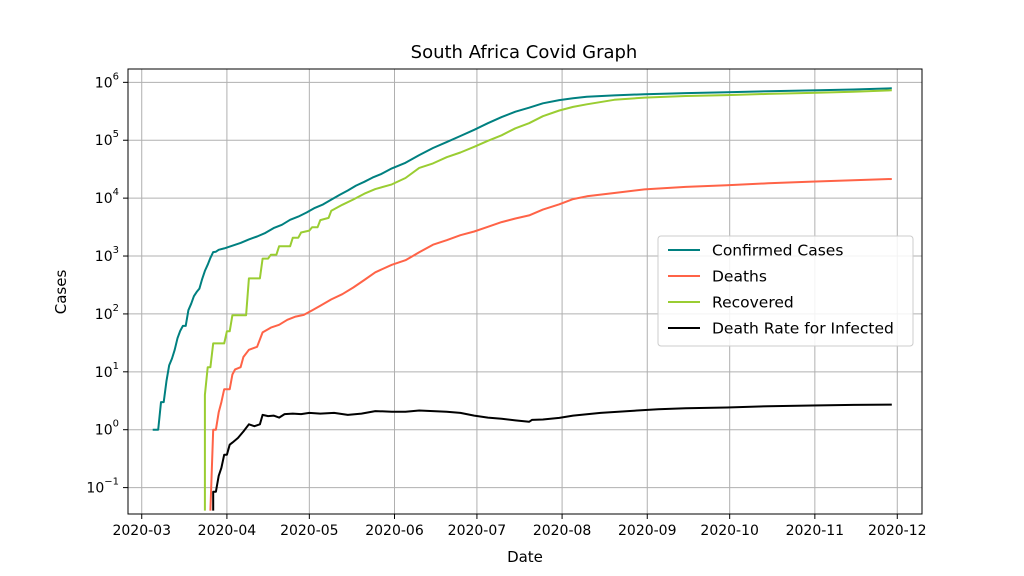  I want to click on y-tick-exponent: 6, so click(116, 76).